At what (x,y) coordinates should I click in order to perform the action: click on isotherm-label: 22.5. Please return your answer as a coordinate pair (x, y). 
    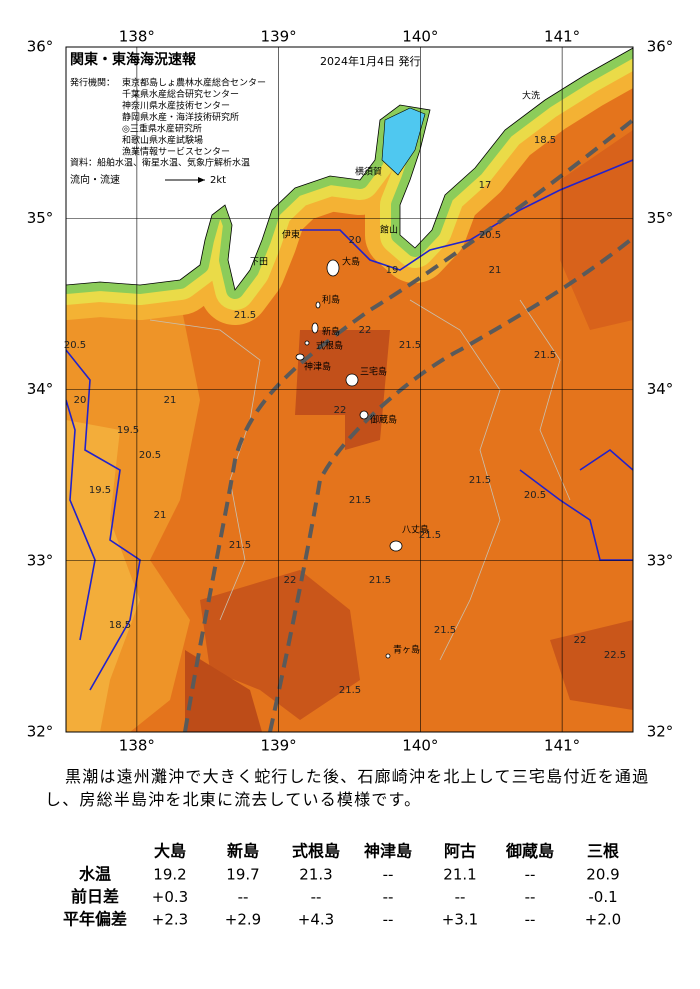
    Looking at the image, I should click on (615, 655).